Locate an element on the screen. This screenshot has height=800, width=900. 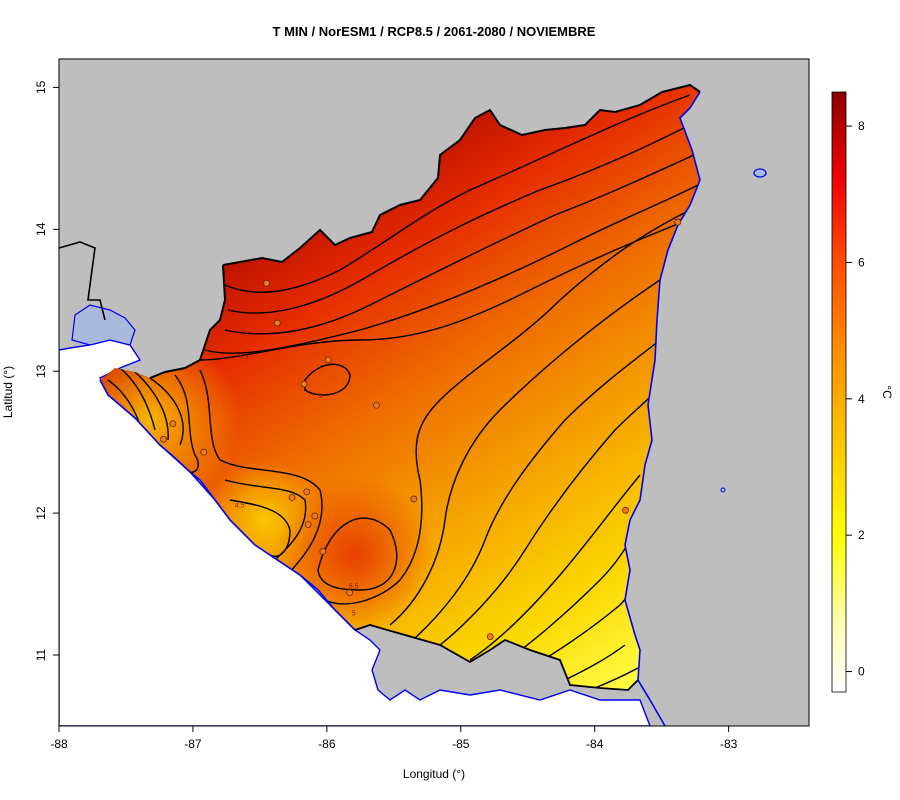
corn-island is located at coordinates (760, 173).